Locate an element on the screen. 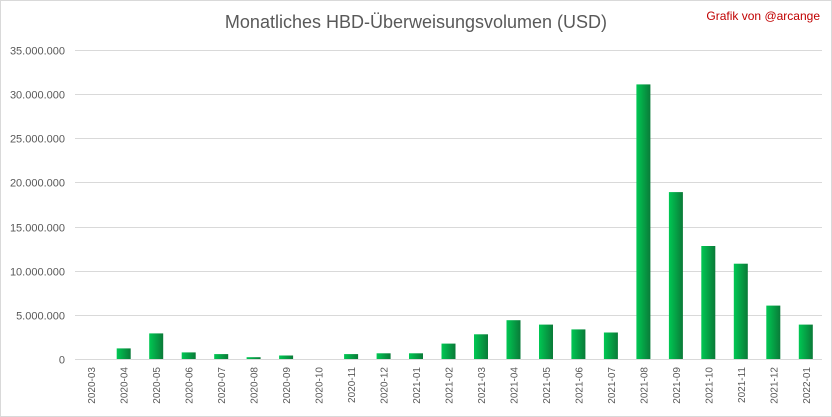  x-tick-label: 2021-09 is located at coordinates (677, 385).